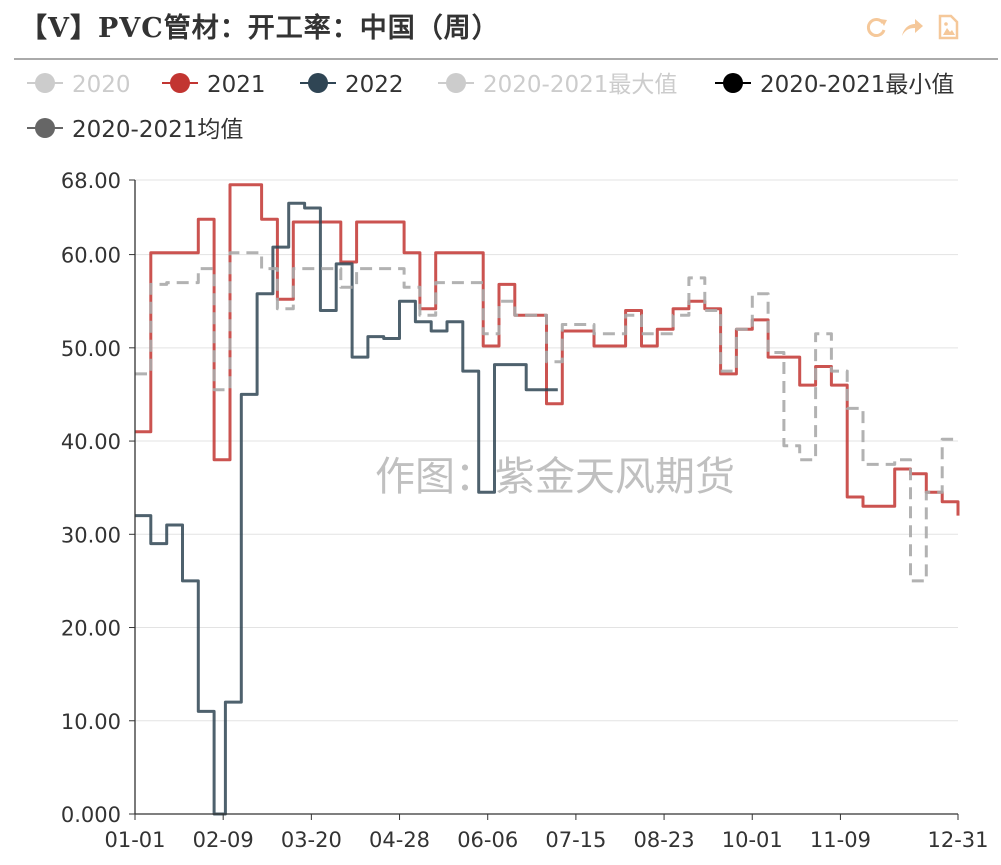 The image size is (1001, 865). Describe the element at coordinates (91, 181) in the screenshot. I see `y-tick-label: 68.00` at that location.